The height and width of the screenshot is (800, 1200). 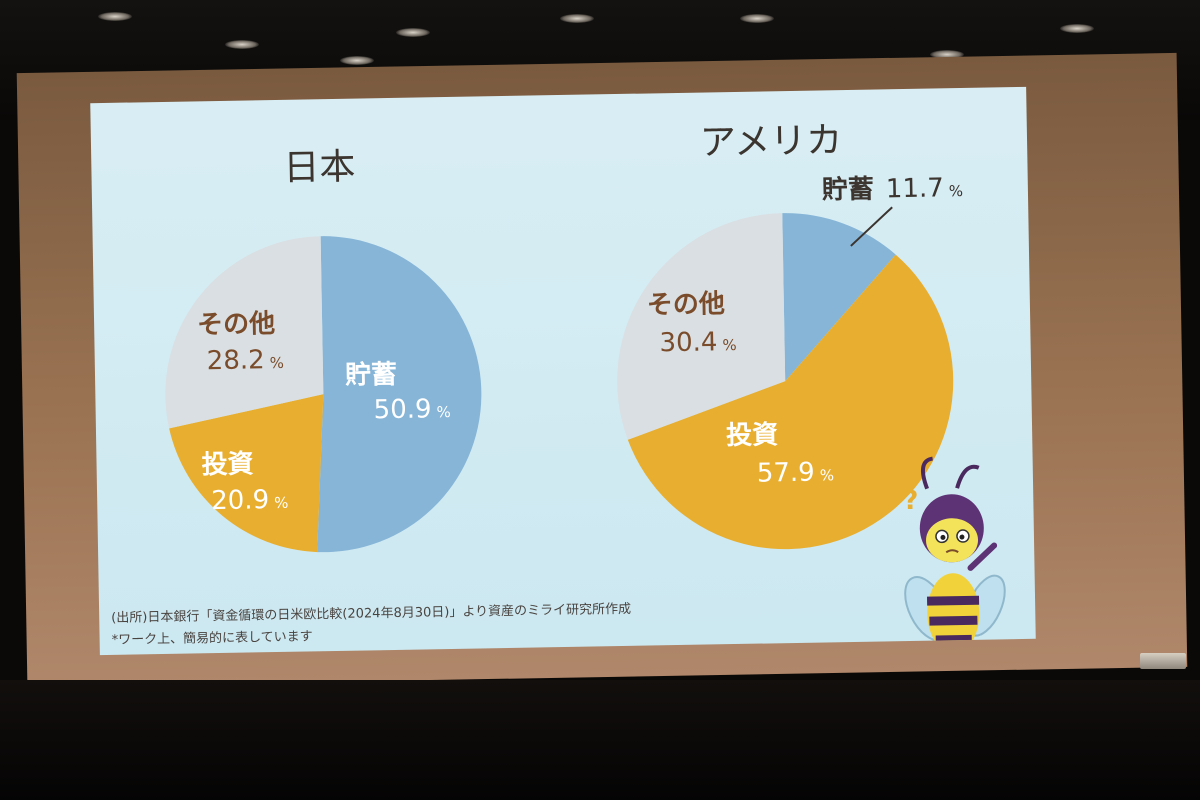 I want to click on pie-title: 日本, so click(x=319, y=168).